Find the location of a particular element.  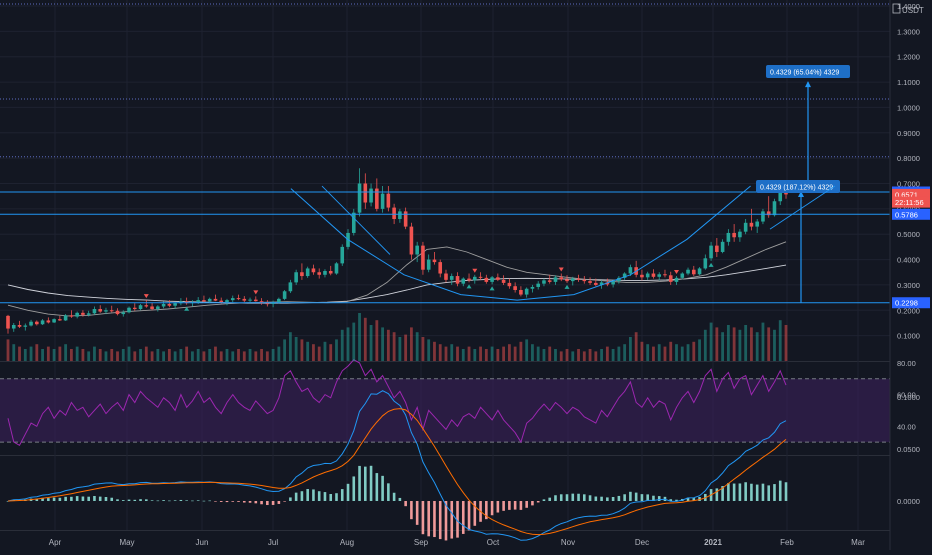

lock-icon is located at coordinates (896, 8).